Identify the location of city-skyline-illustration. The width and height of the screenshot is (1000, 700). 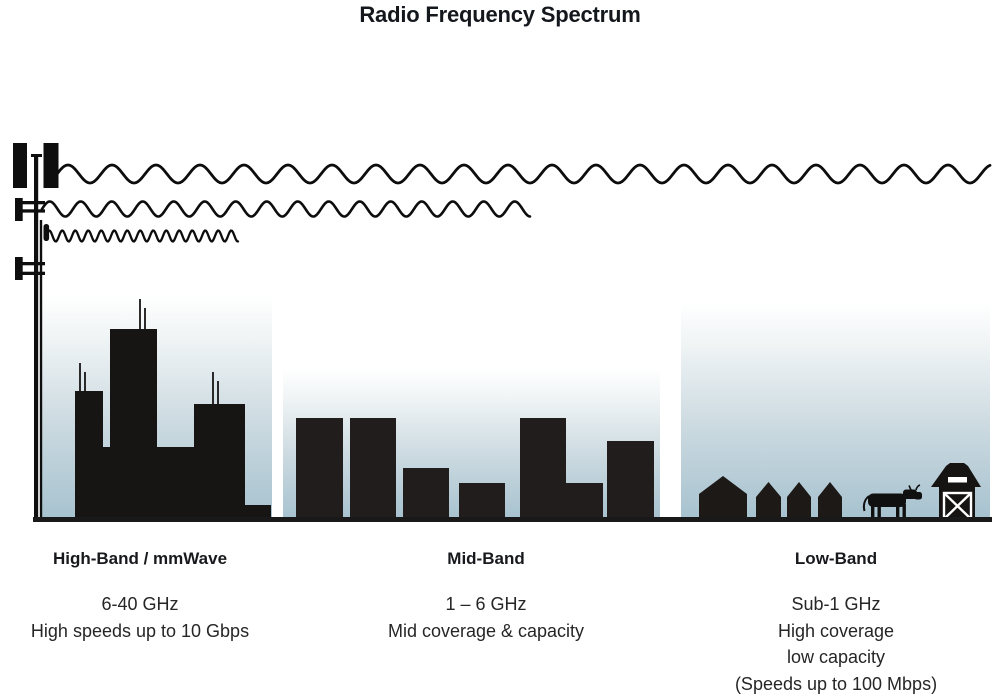
(173, 408).